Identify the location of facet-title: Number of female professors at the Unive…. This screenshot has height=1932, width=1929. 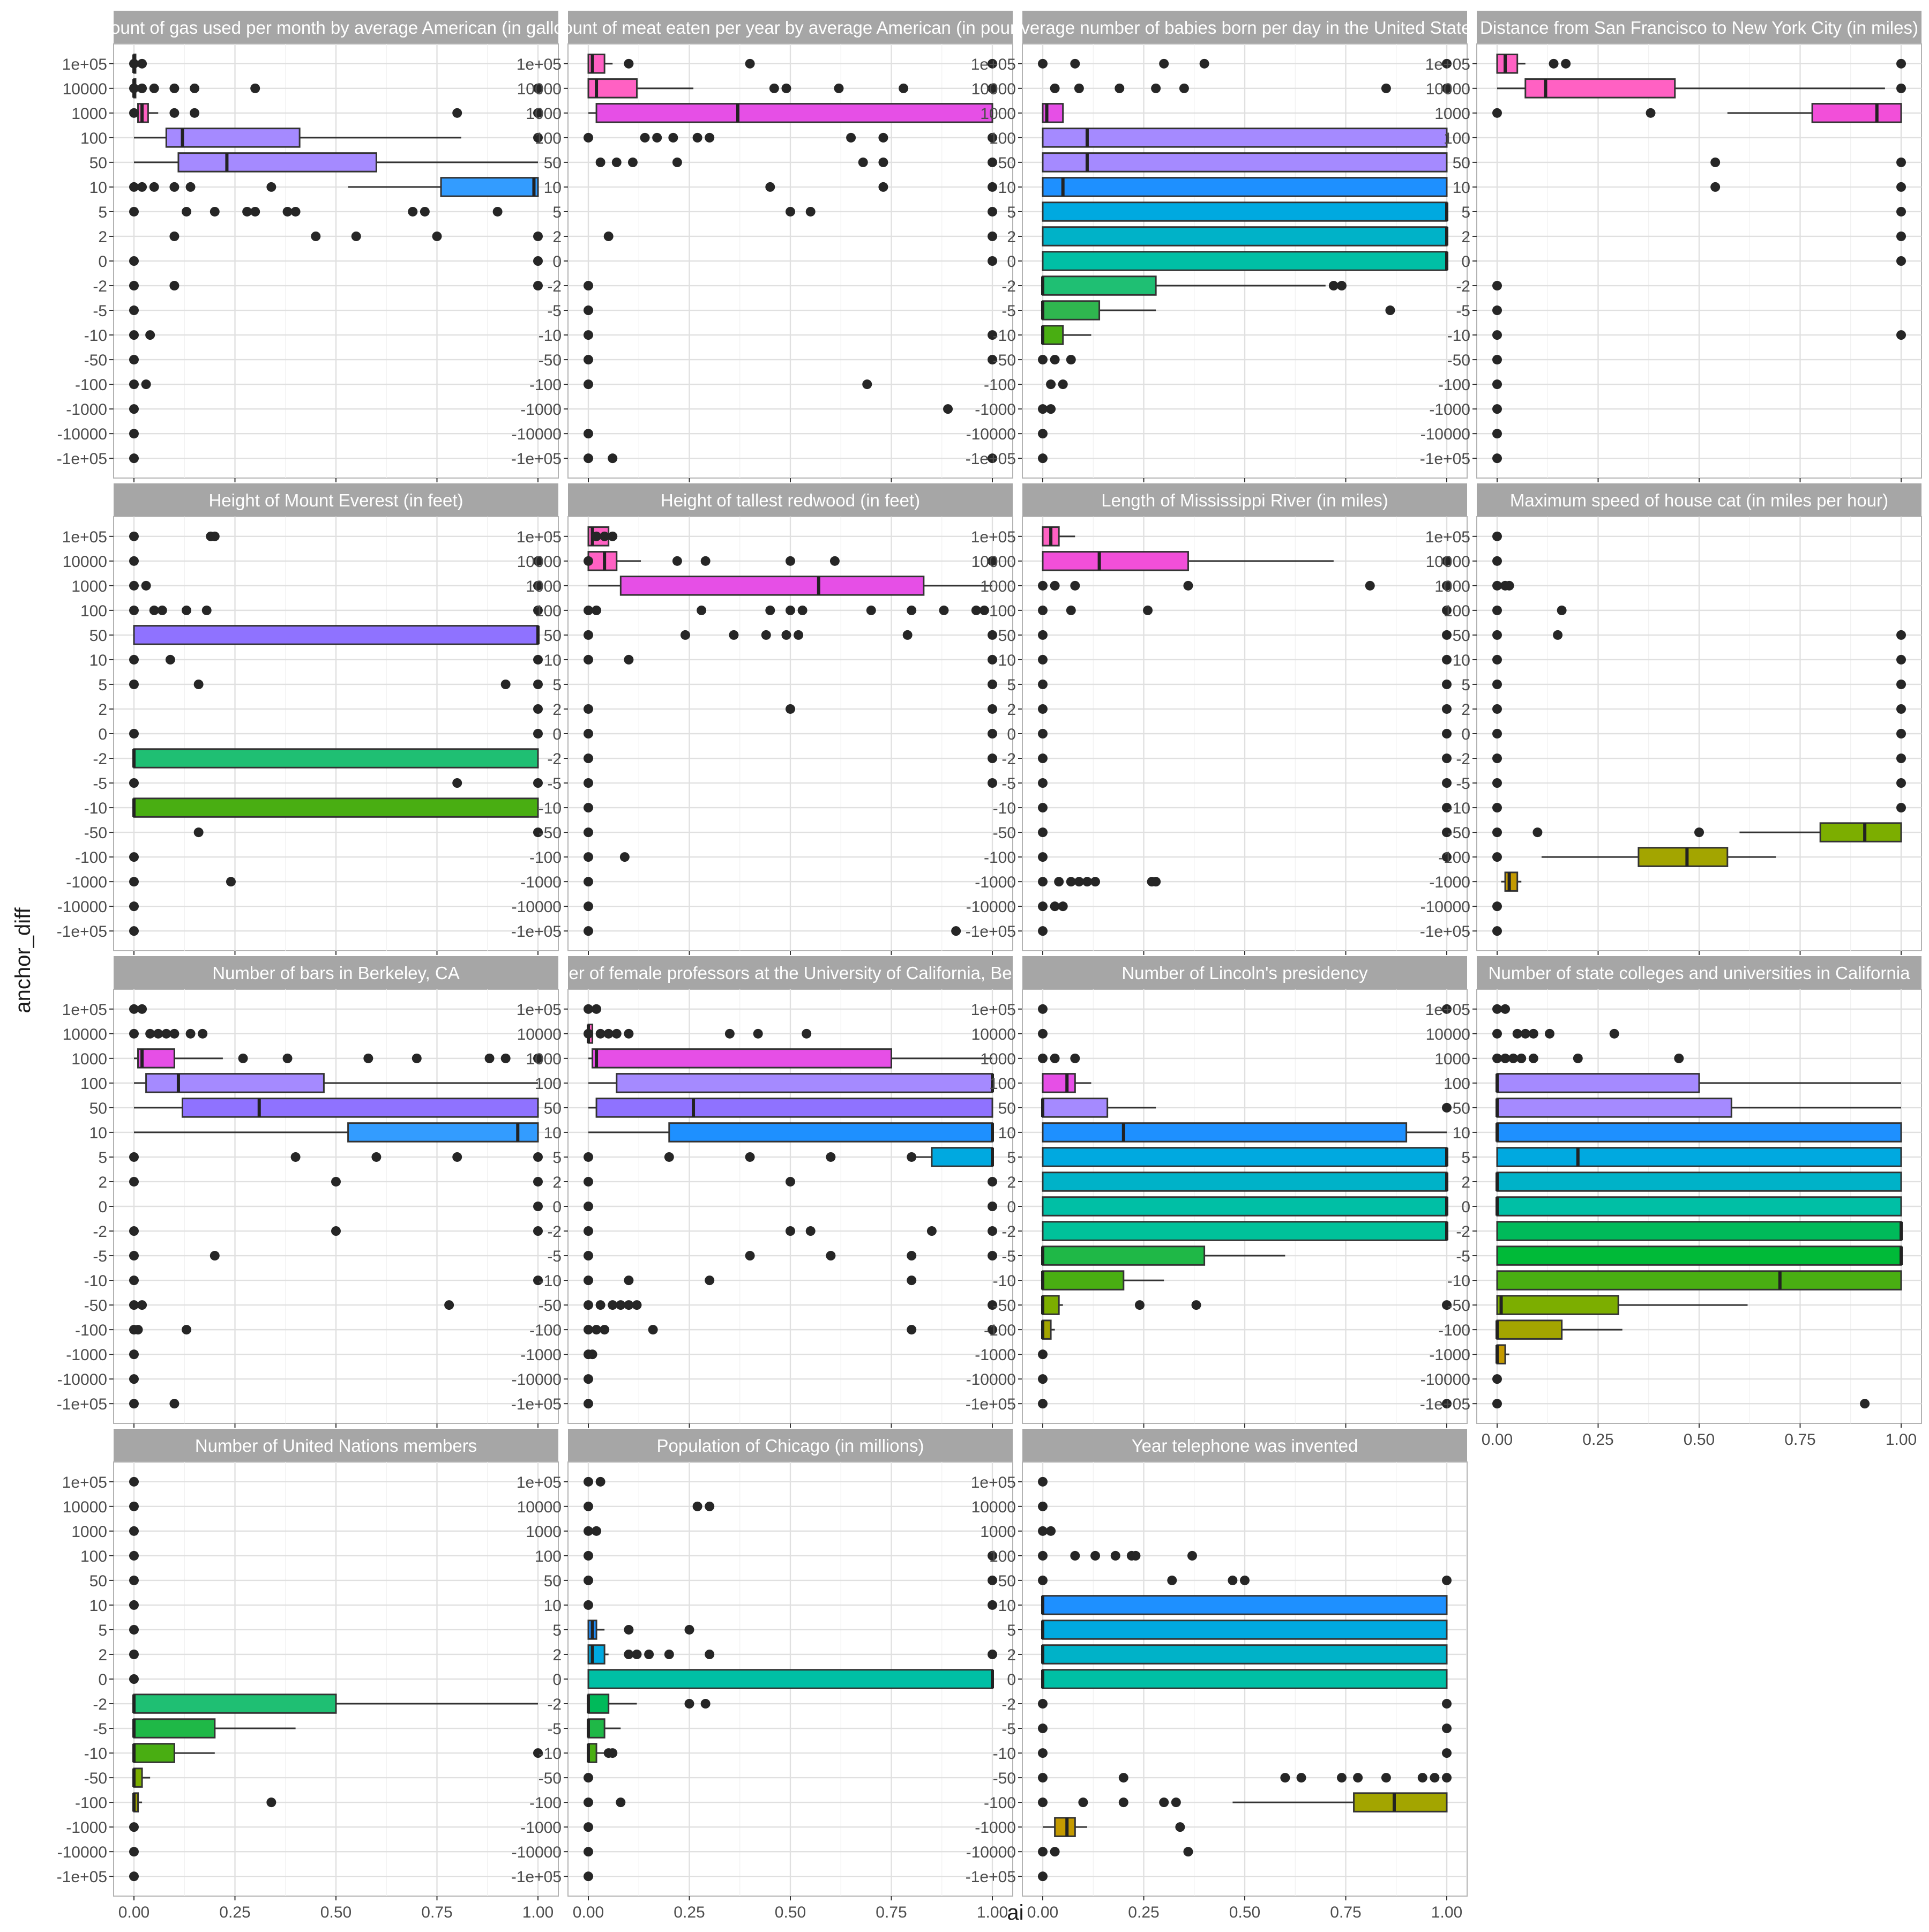
(790, 973).